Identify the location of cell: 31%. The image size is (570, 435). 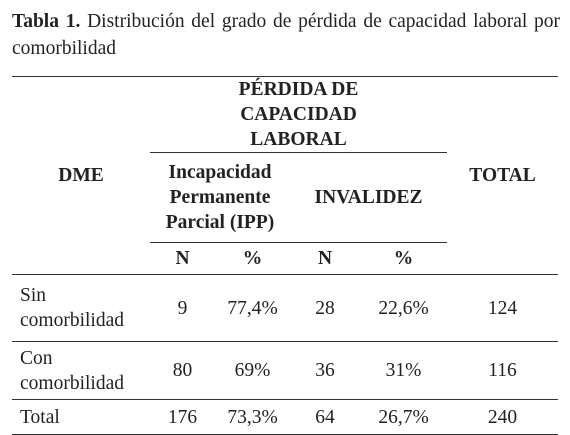
(404, 370).